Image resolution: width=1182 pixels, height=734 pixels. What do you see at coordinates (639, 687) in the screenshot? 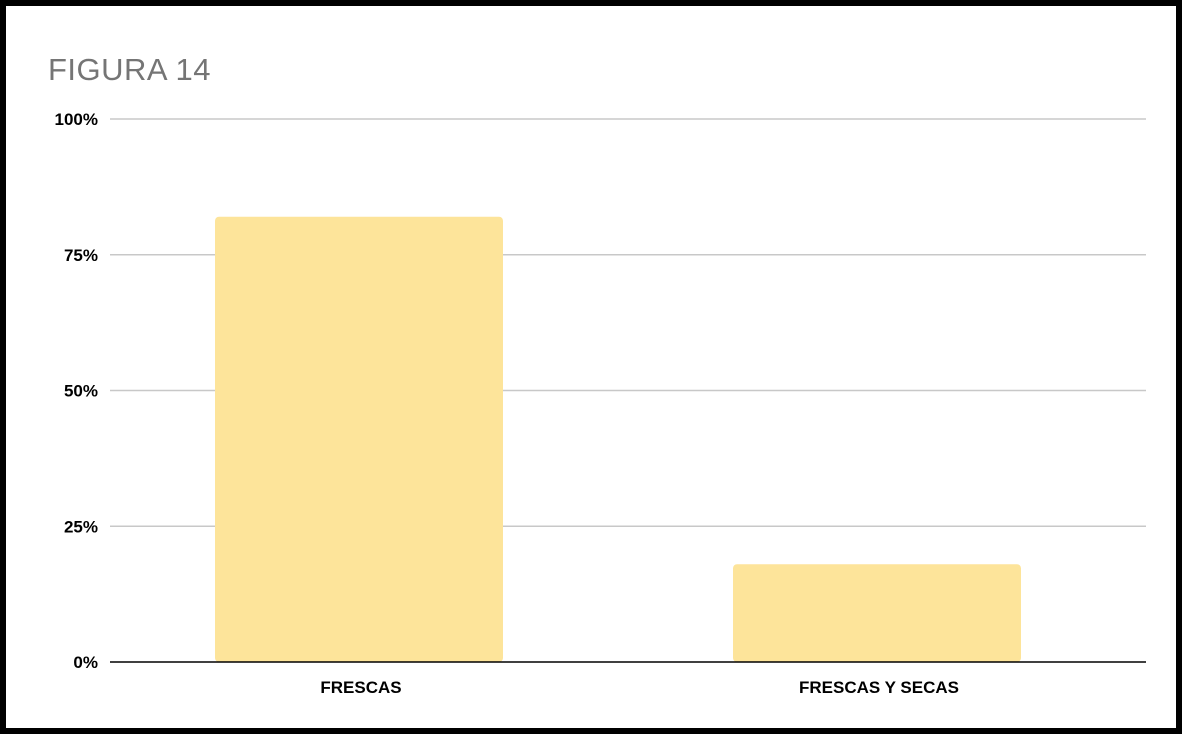
I see `x-axis-ticks: FRESCAS FRESCAS Y SECAS` at bounding box center [639, 687].